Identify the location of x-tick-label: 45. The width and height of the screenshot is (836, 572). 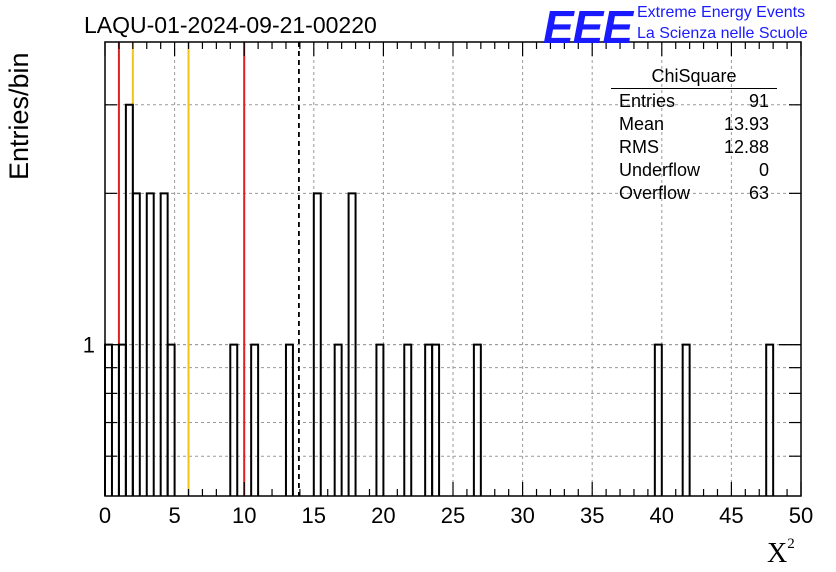
(731, 515).